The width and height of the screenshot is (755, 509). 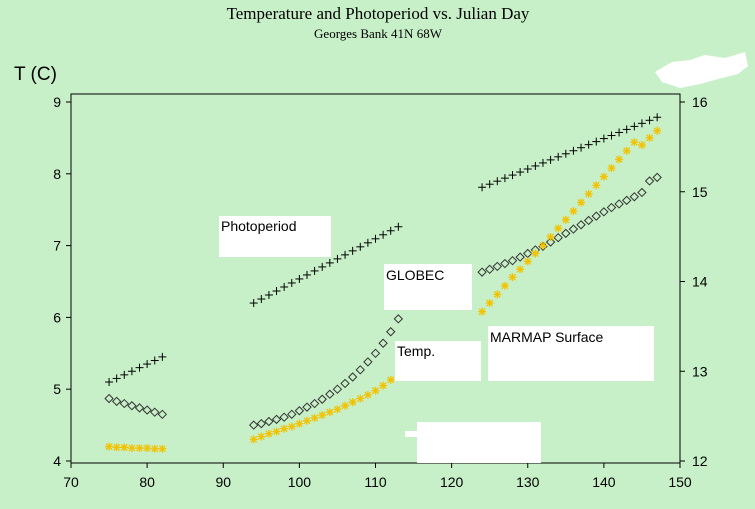 What do you see at coordinates (57, 461) in the screenshot?
I see `y-tick-label: 4` at bounding box center [57, 461].